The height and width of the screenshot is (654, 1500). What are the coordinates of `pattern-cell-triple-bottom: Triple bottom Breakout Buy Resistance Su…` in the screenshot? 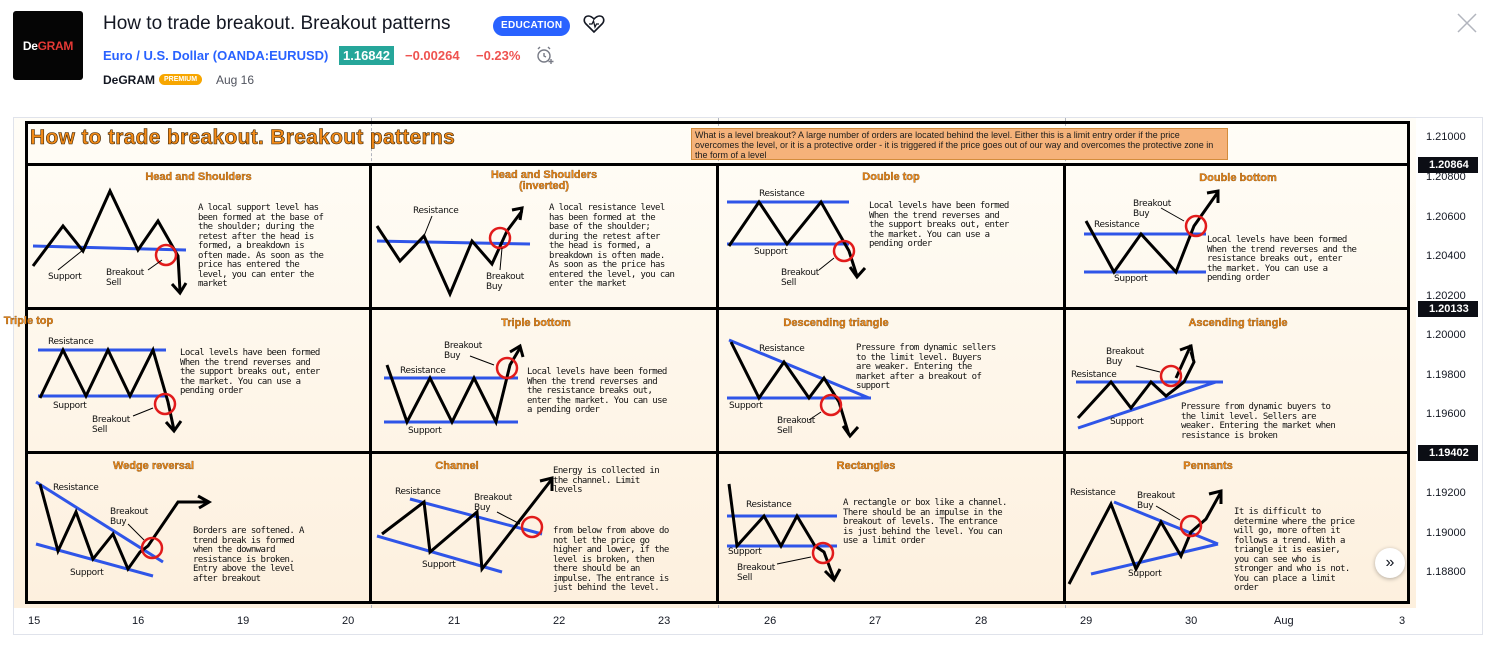 It's located at (544, 380).